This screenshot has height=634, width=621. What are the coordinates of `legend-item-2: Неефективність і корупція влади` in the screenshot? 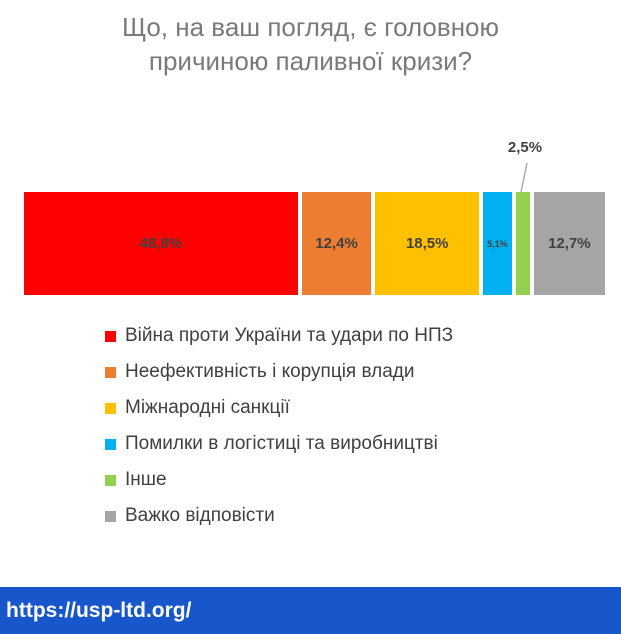 It's located at (279, 372).